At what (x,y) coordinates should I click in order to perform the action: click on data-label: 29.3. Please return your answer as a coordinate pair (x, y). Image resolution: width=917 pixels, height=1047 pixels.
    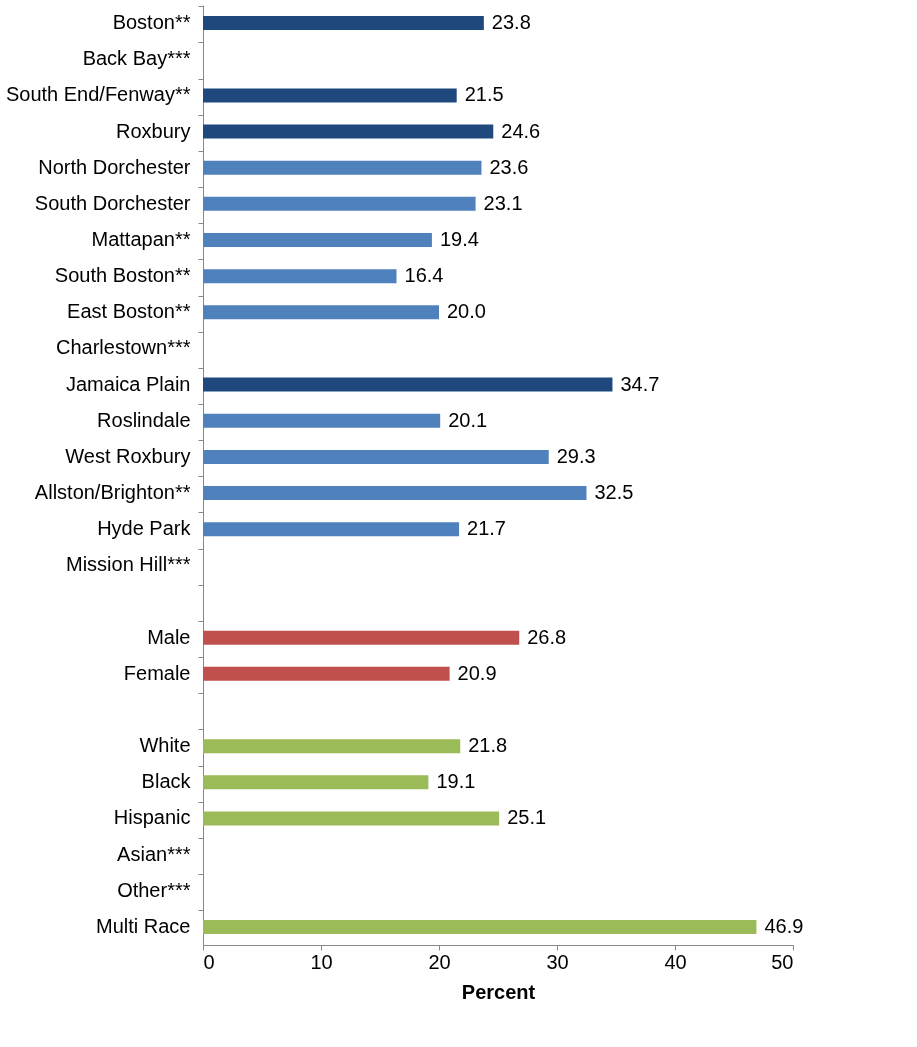
    Looking at the image, I should click on (576, 455).